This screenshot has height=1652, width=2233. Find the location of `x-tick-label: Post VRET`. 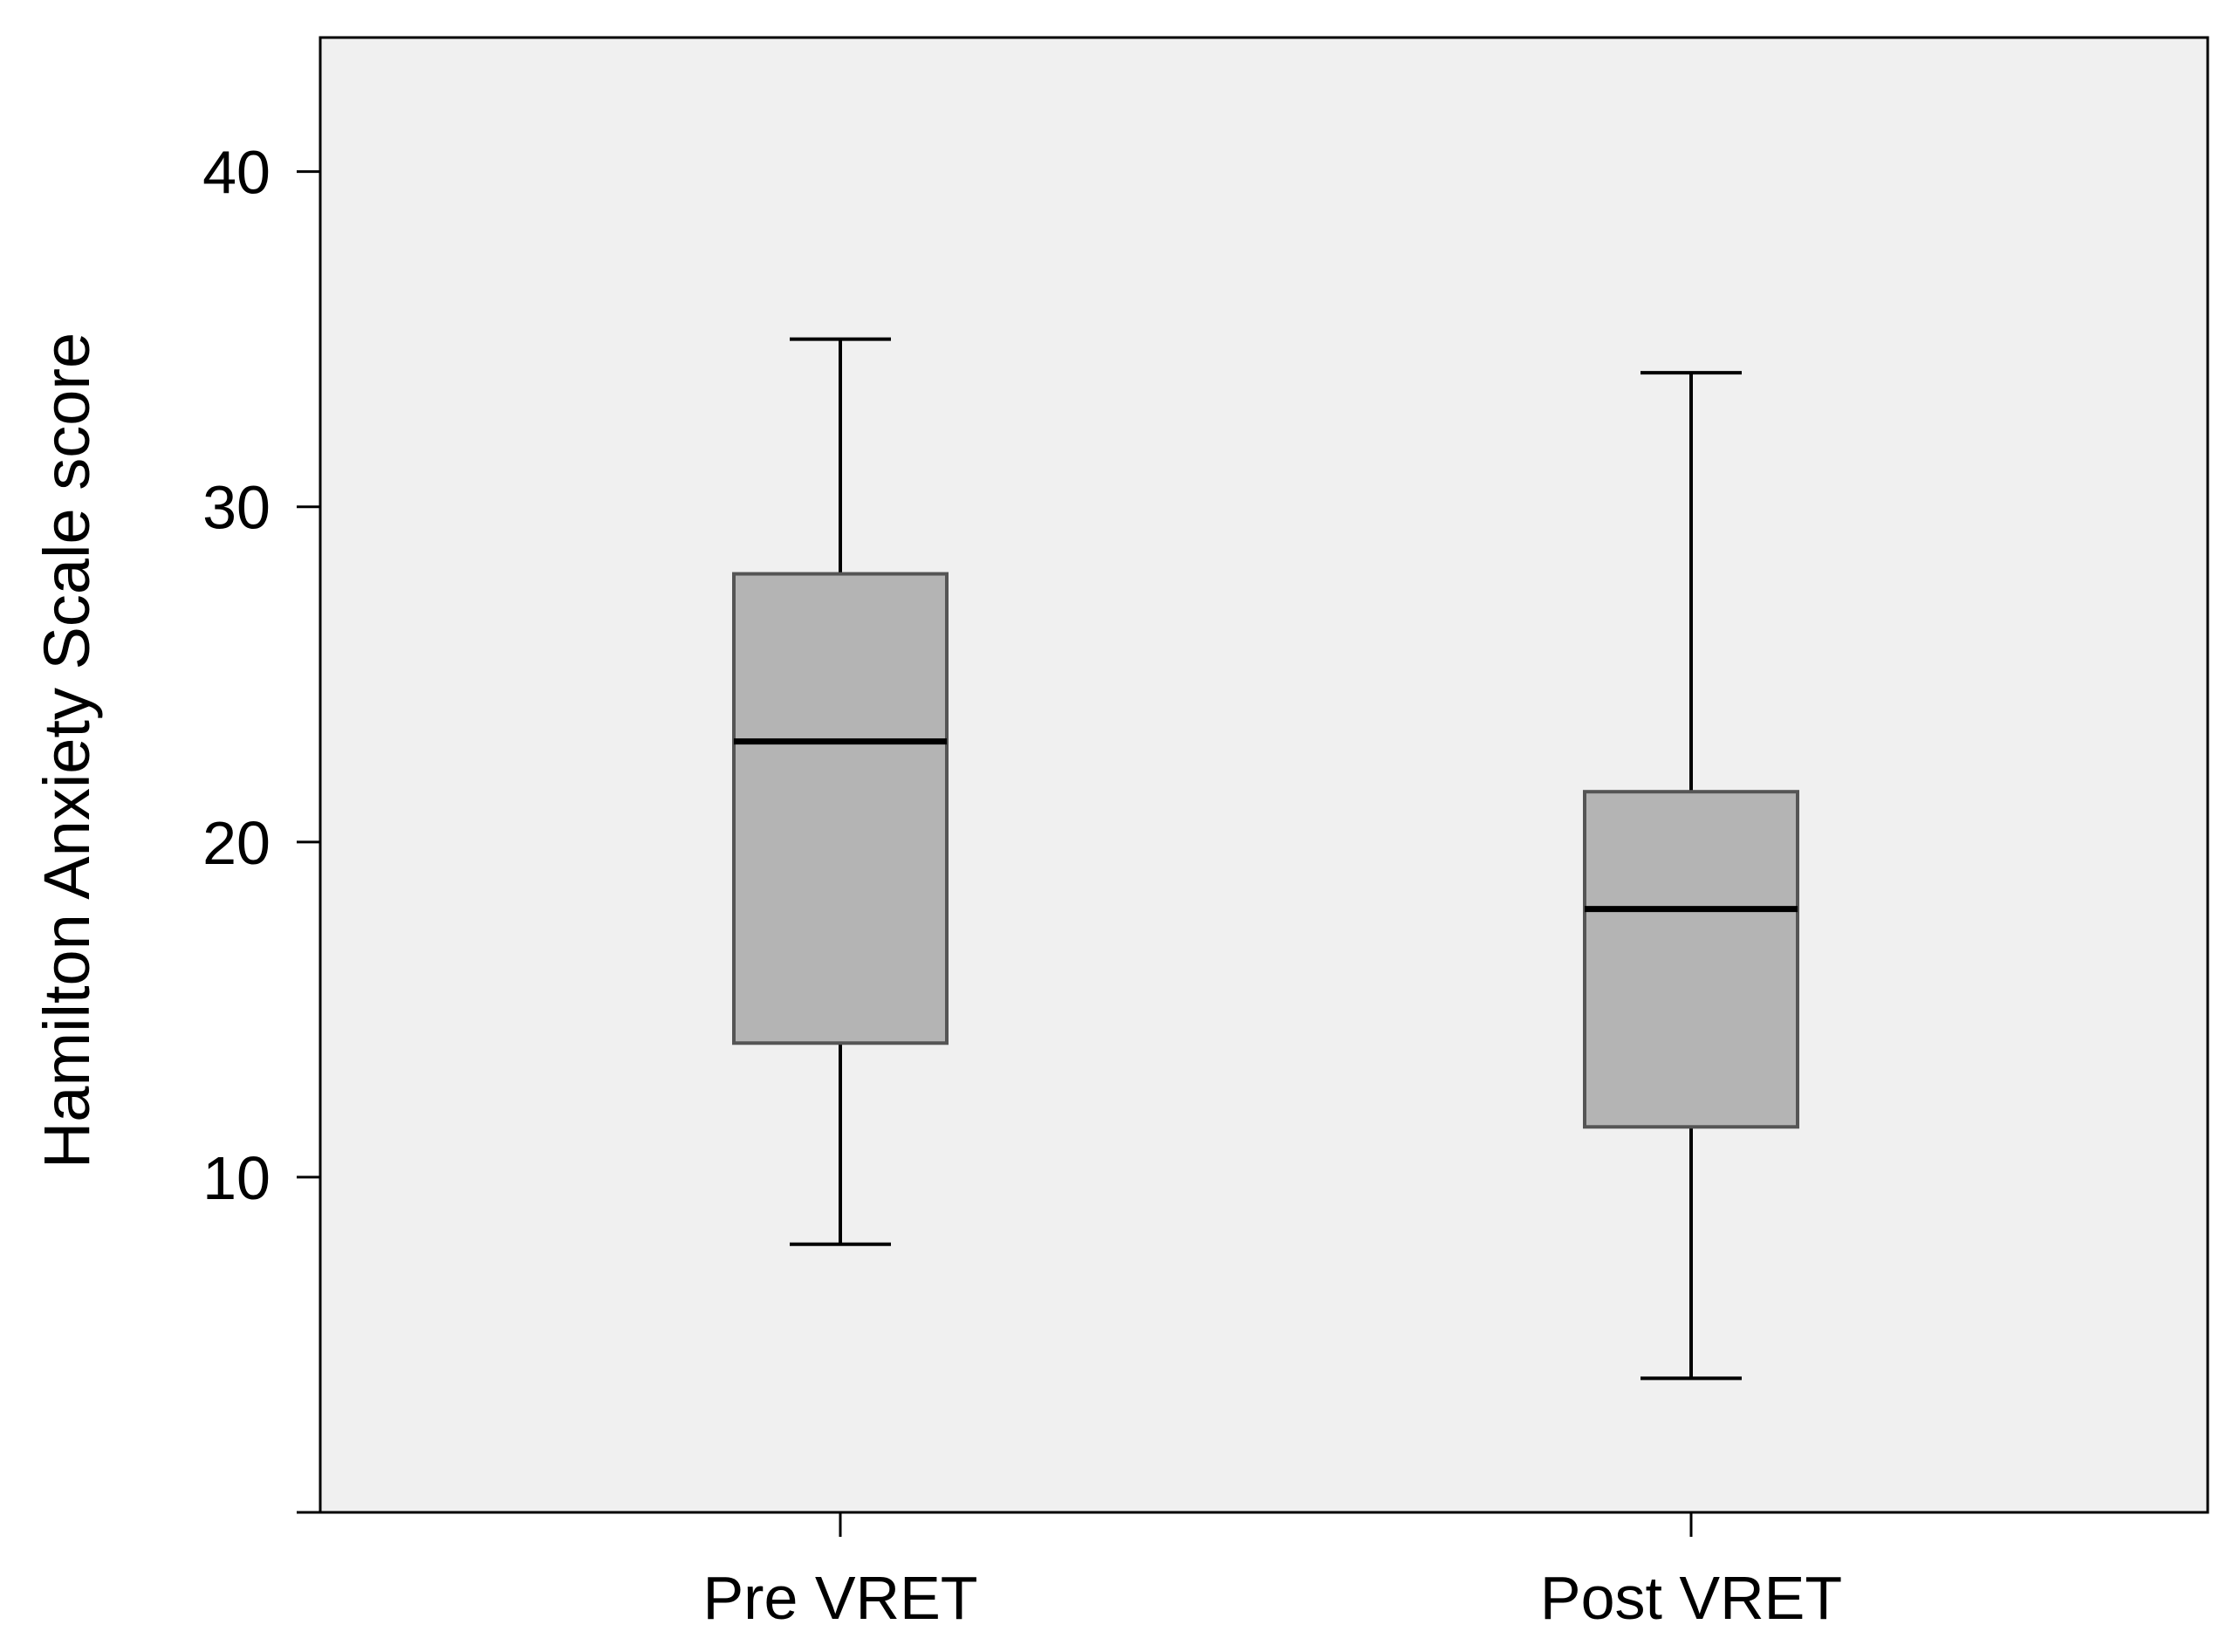

x-tick-label: Post VRET is located at coordinates (1691, 1598).